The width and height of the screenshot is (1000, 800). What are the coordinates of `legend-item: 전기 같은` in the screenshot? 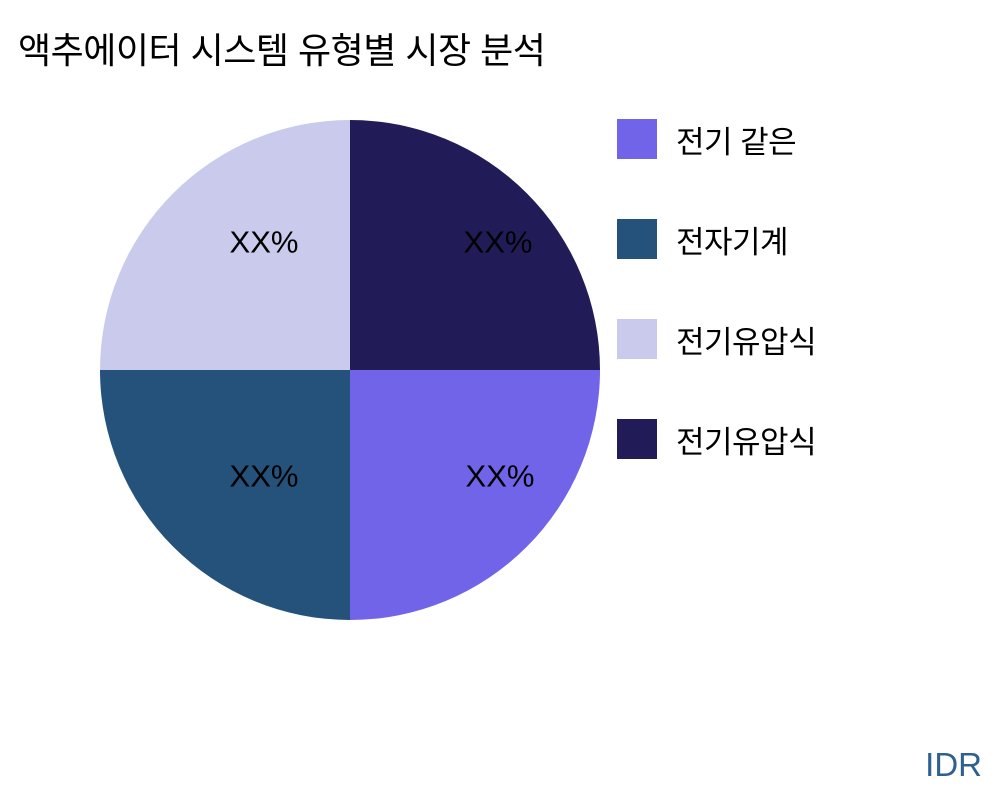 It's located at (716, 139).